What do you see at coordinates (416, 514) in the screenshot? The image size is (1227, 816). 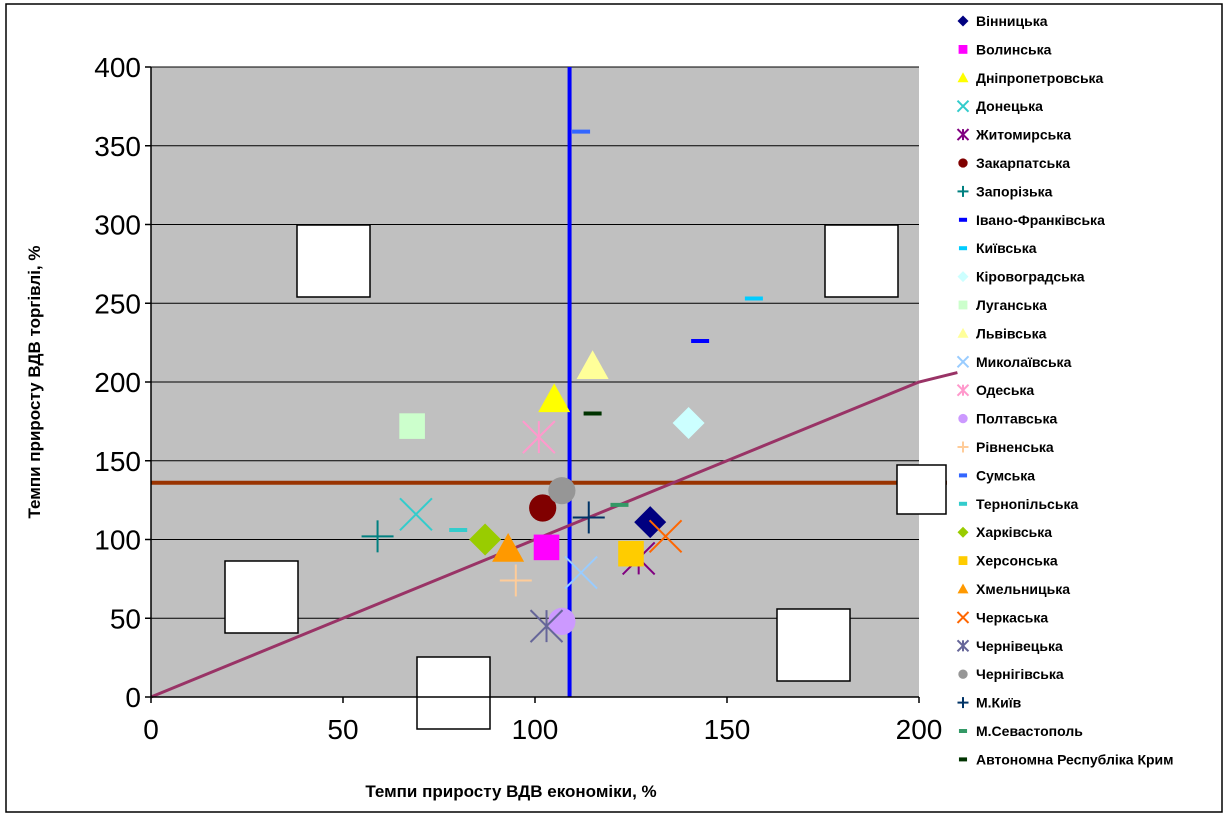 I see `data-point-донецька` at bounding box center [416, 514].